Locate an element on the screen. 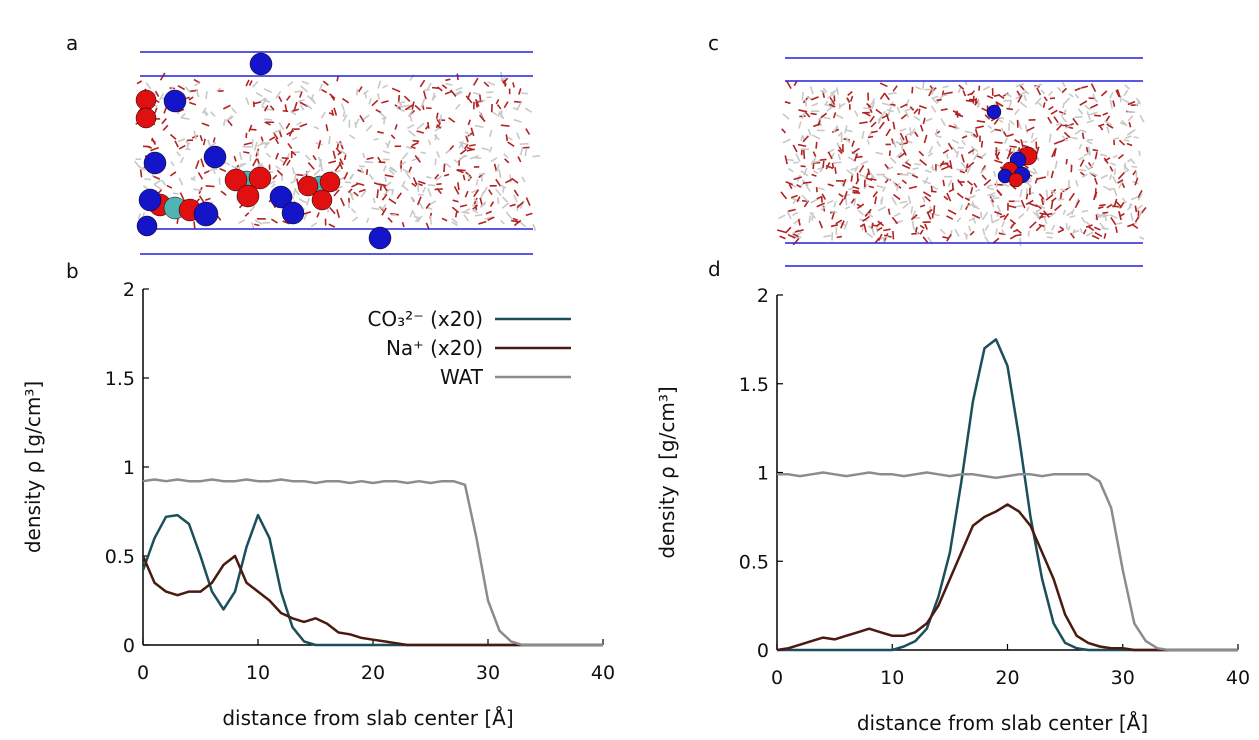 The height and width of the screenshot is (740, 1259). x-tick-label: 10 is located at coordinates (892, 678).